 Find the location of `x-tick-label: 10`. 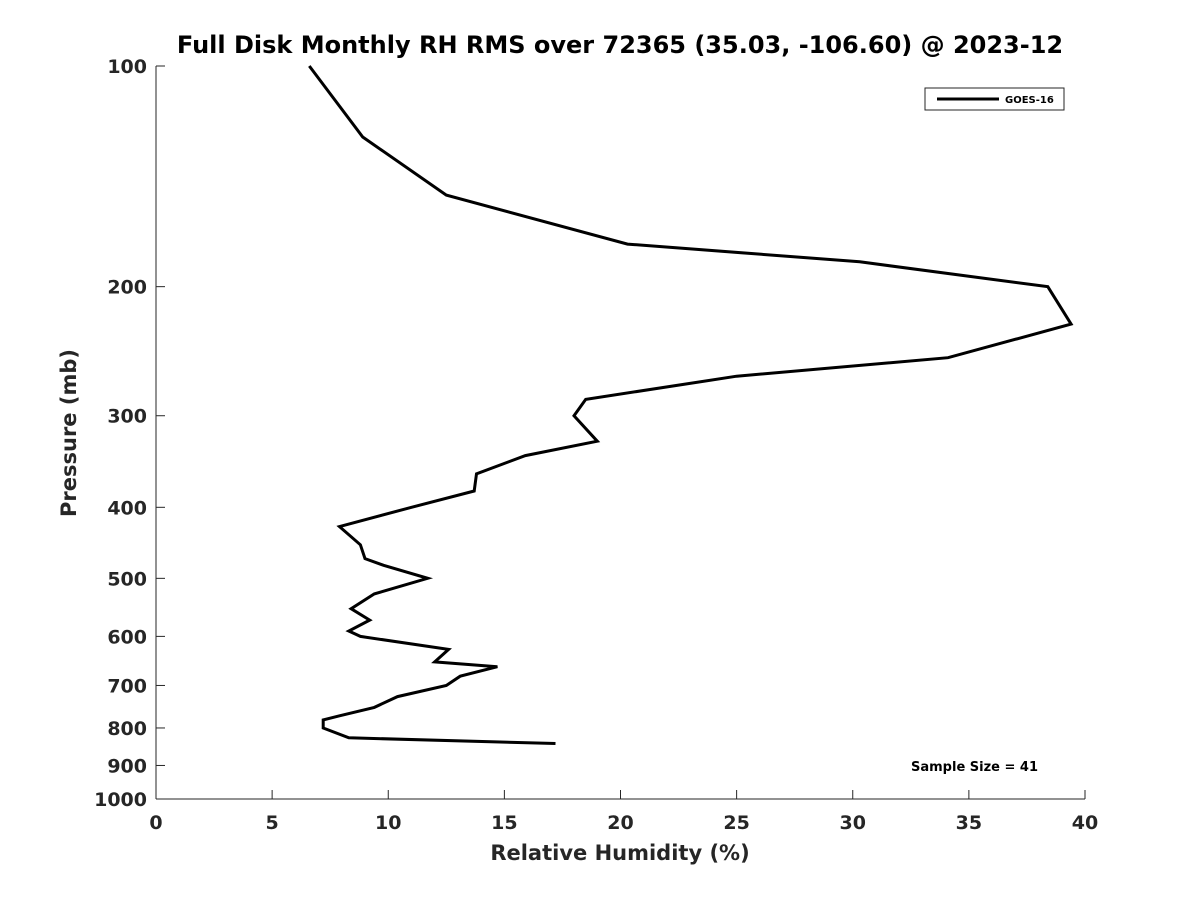

x-tick-label: 10 is located at coordinates (388, 823).